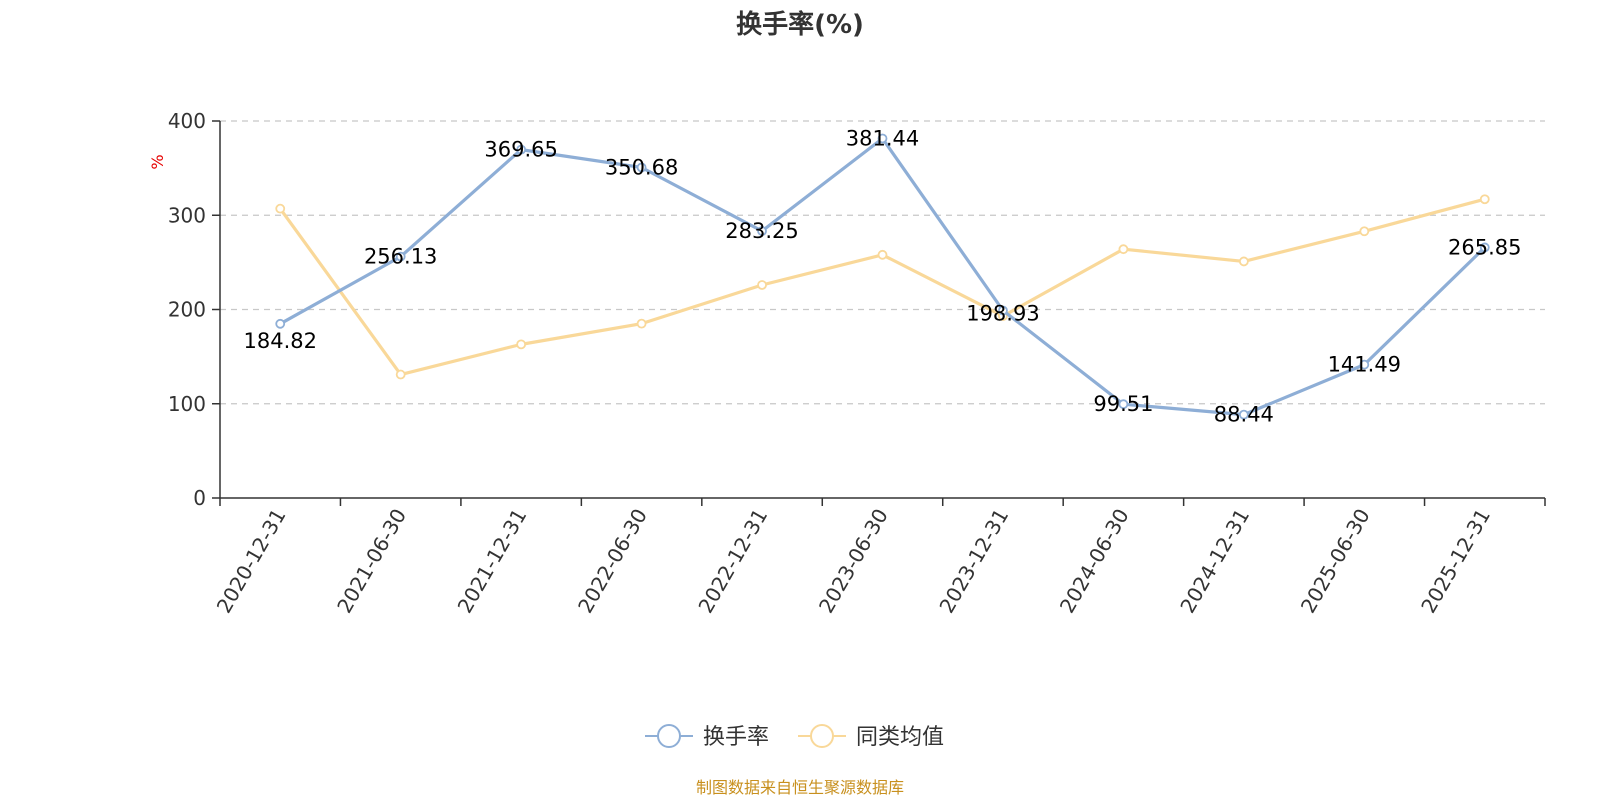  What do you see at coordinates (736, 737) in the screenshot?
I see `legend-label: 换手率` at bounding box center [736, 737].